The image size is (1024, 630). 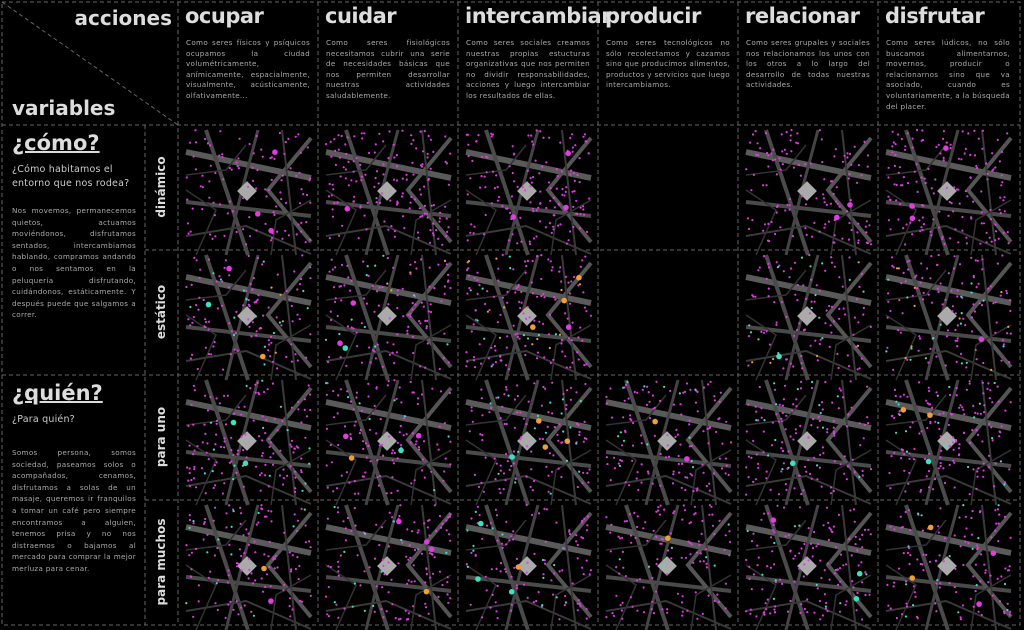 I want to click on column-title: producir, so click(x=653, y=16).